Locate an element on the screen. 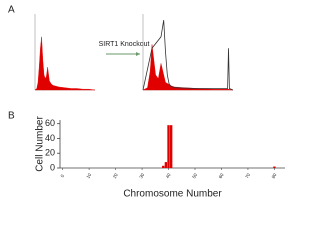  histogram-line is located at coordinates (188, 55).